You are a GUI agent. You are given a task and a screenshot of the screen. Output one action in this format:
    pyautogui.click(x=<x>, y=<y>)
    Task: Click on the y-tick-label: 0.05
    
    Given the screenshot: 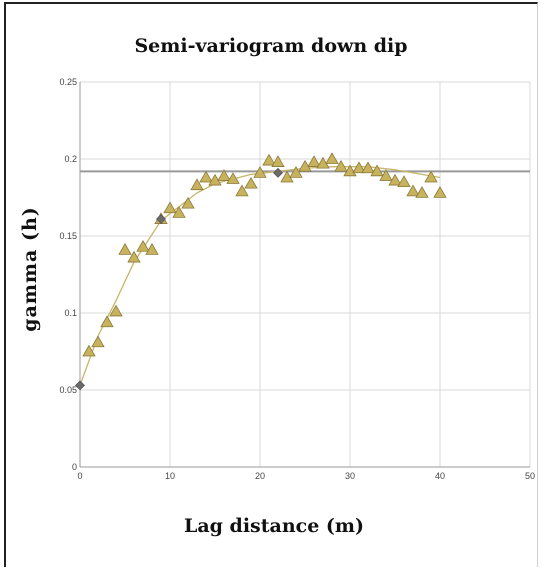 What is the action you would take?
    pyautogui.click(x=68, y=390)
    